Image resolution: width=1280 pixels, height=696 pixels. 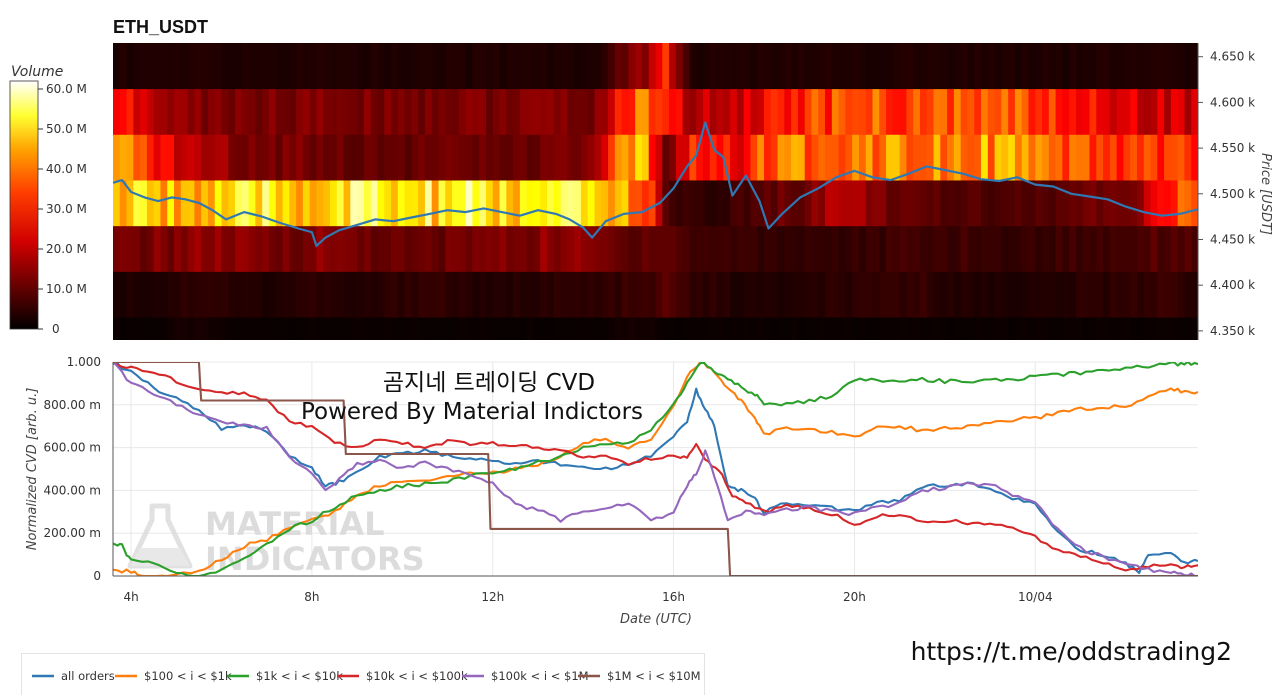 What do you see at coordinates (24, 205) in the screenshot?
I see `colorbar` at bounding box center [24, 205].